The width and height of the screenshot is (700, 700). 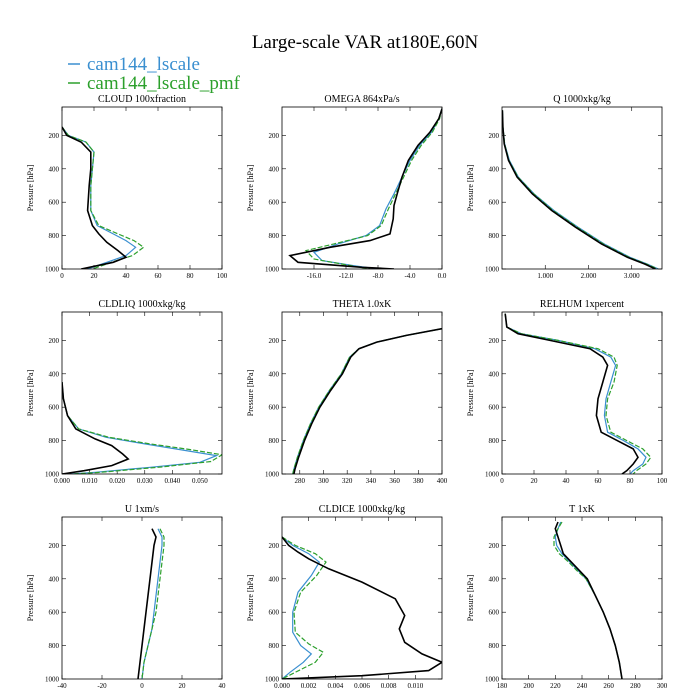 I want to click on panel-title: U 1xm/s, so click(x=142, y=509).